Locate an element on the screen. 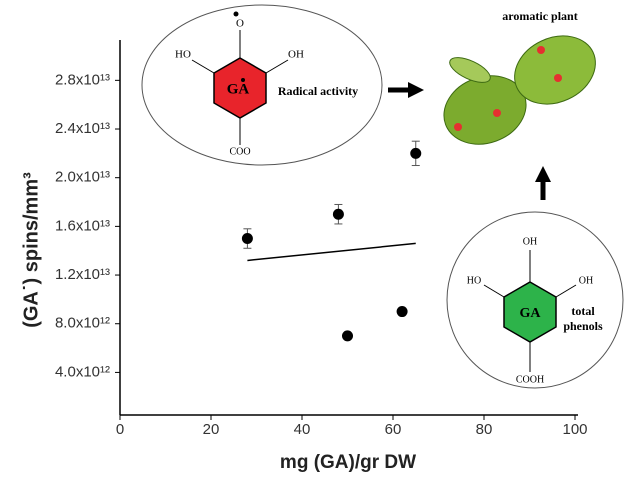  atom-label: O is located at coordinates (240, 24).